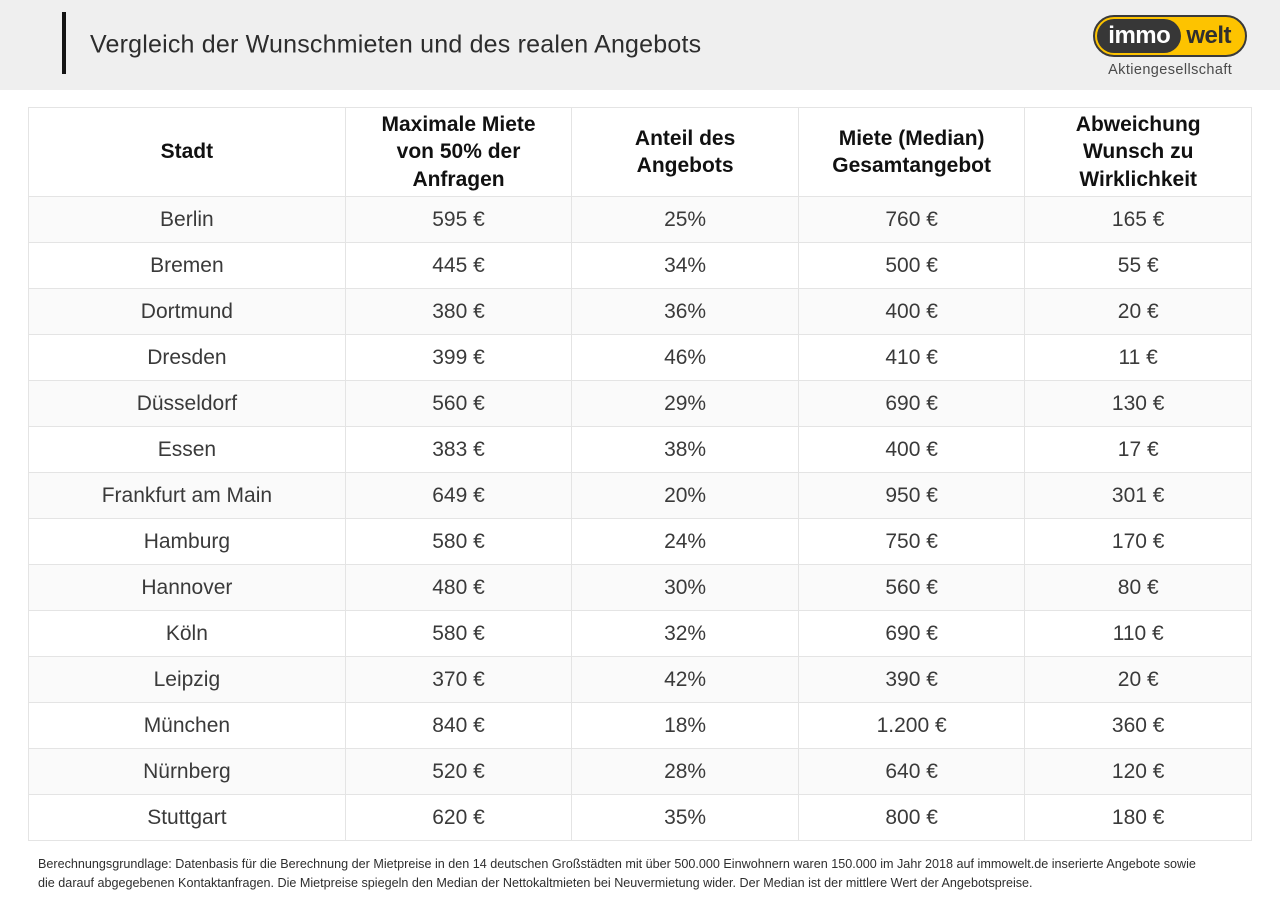  Describe the element at coordinates (911, 541) in the screenshot. I see `value-cell: 750 €` at that location.